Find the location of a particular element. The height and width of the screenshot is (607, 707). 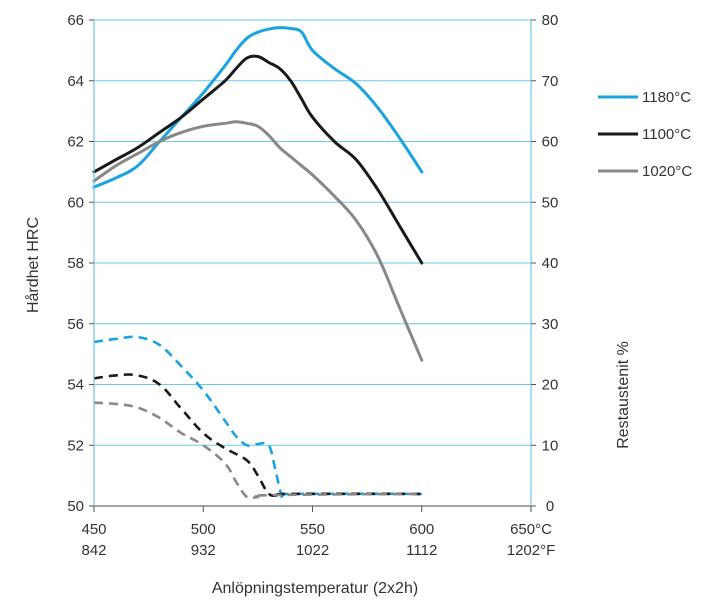

y-left-tick-label: 54 is located at coordinates (75, 385).